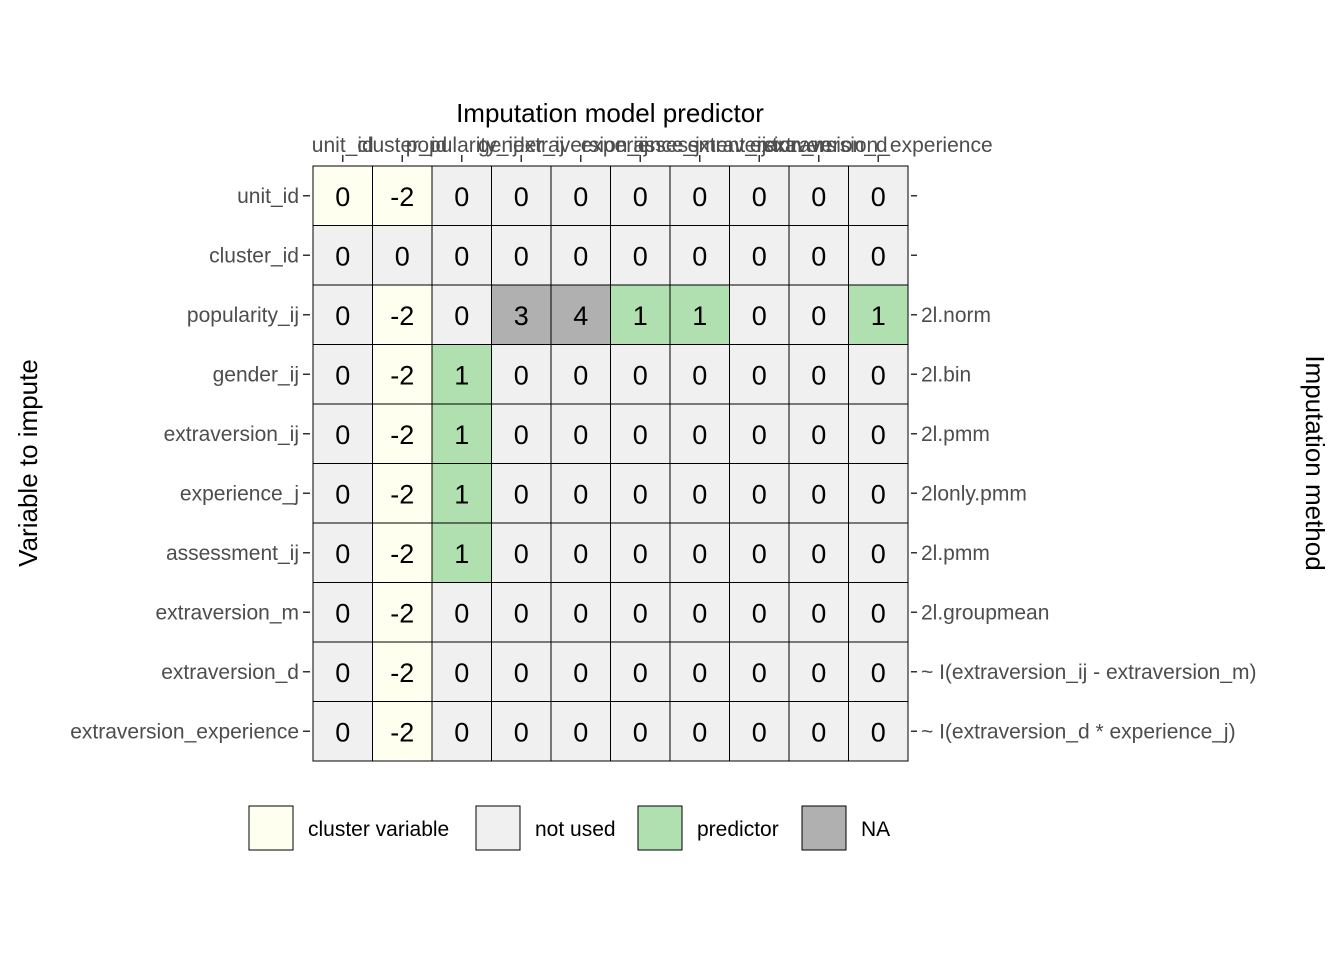 The width and height of the screenshot is (1344, 960). What do you see at coordinates (974, 493) in the screenshot?
I see `method-label: 2lonly.pmm` at bounding box center [974, 493].